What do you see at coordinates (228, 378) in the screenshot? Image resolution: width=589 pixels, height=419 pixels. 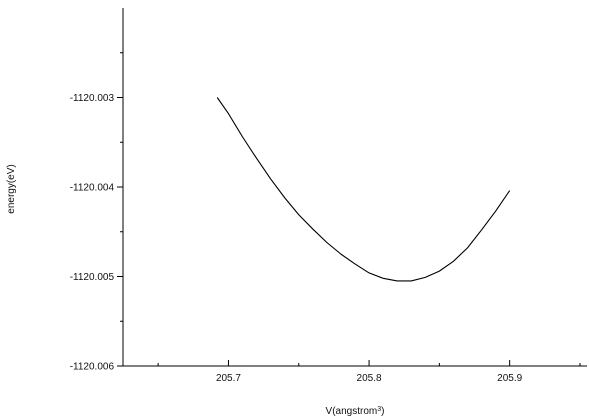 I see `x-tick-label: 205.7` at bounding box center [228, 378].